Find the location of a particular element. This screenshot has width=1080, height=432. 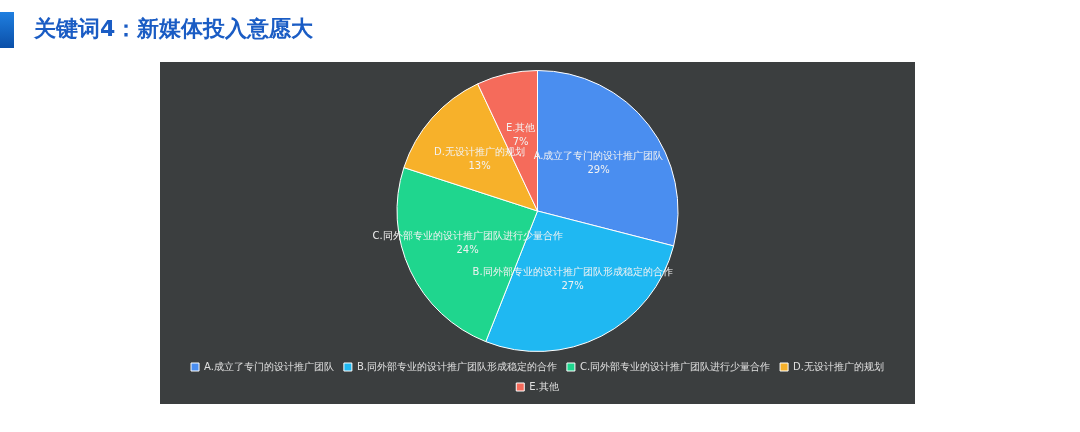

chart-title: 关键词4：新媒体投入意愿大 is located at coordinates (174, 29).